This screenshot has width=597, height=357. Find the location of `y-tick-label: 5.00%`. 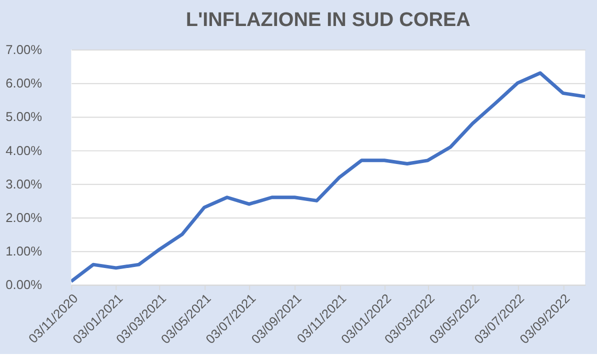

y-tick-label: 5.00% is located at coordinates (24, 116).